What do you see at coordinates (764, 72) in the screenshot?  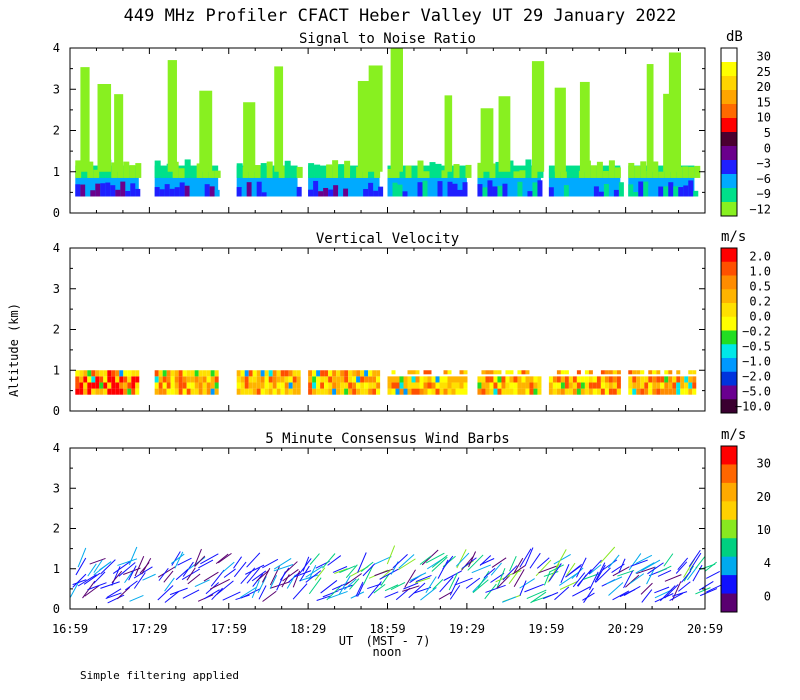 I see `colorbar-label: 25` at bounding box center [764, 72].